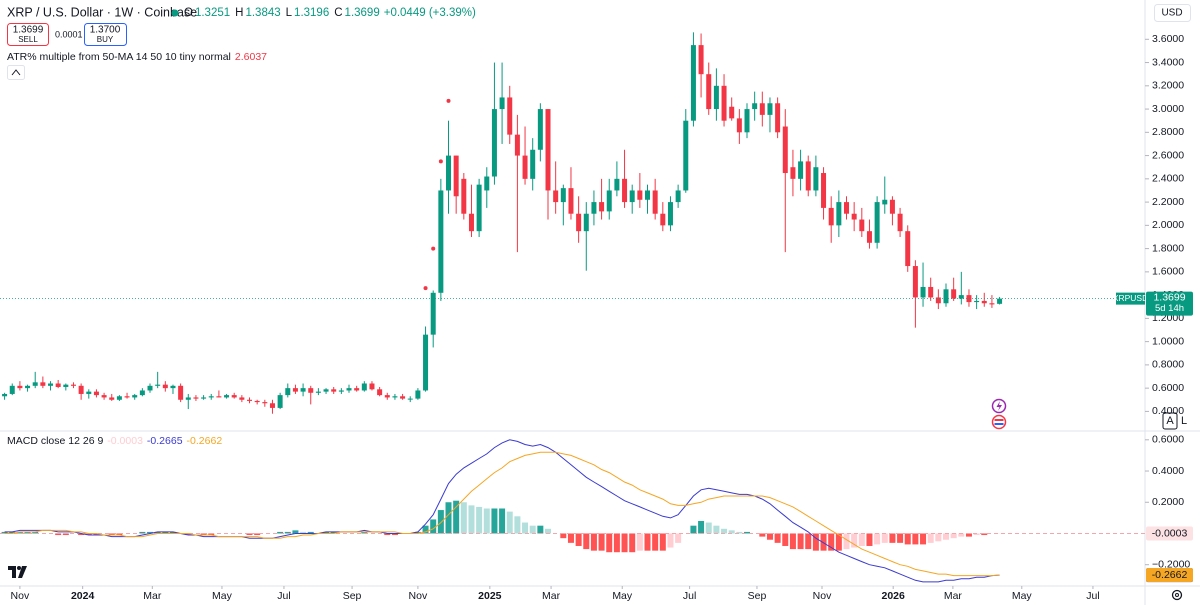 This screenshot has width=1200, height=605. Describe the element at coordinates (1184, 421) in the screenshot. I see `log-scale: L` at that location.